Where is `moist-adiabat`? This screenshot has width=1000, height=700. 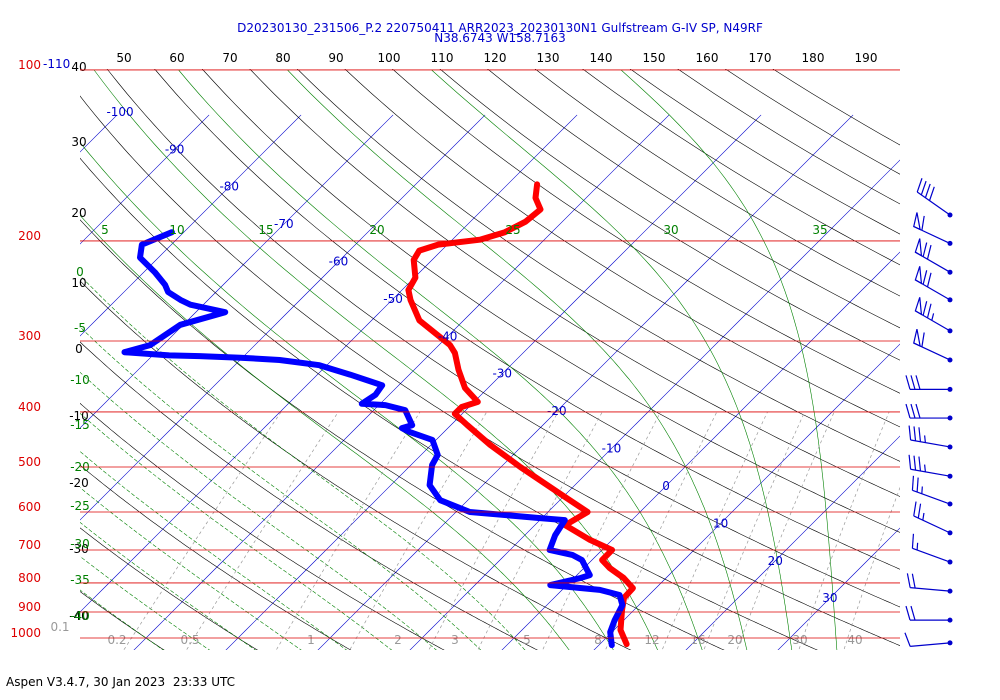
moist-adiabat is located at coordinates (191, 568).